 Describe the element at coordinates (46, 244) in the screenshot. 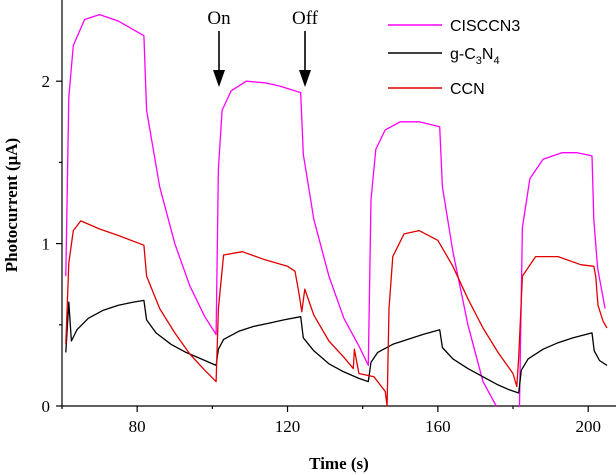

I see `y-tick-label: 1` at that location.